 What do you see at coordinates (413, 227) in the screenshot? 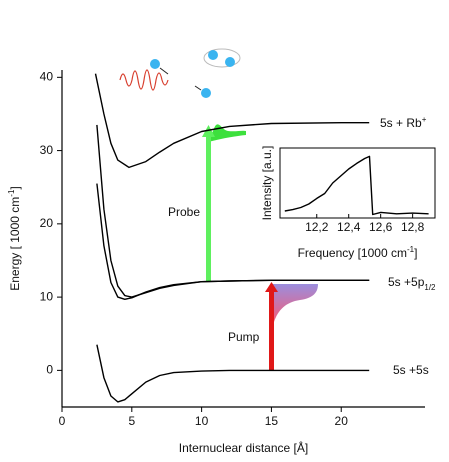
I see `x-tick-label: 12,8` at bounding box center [413, 227].